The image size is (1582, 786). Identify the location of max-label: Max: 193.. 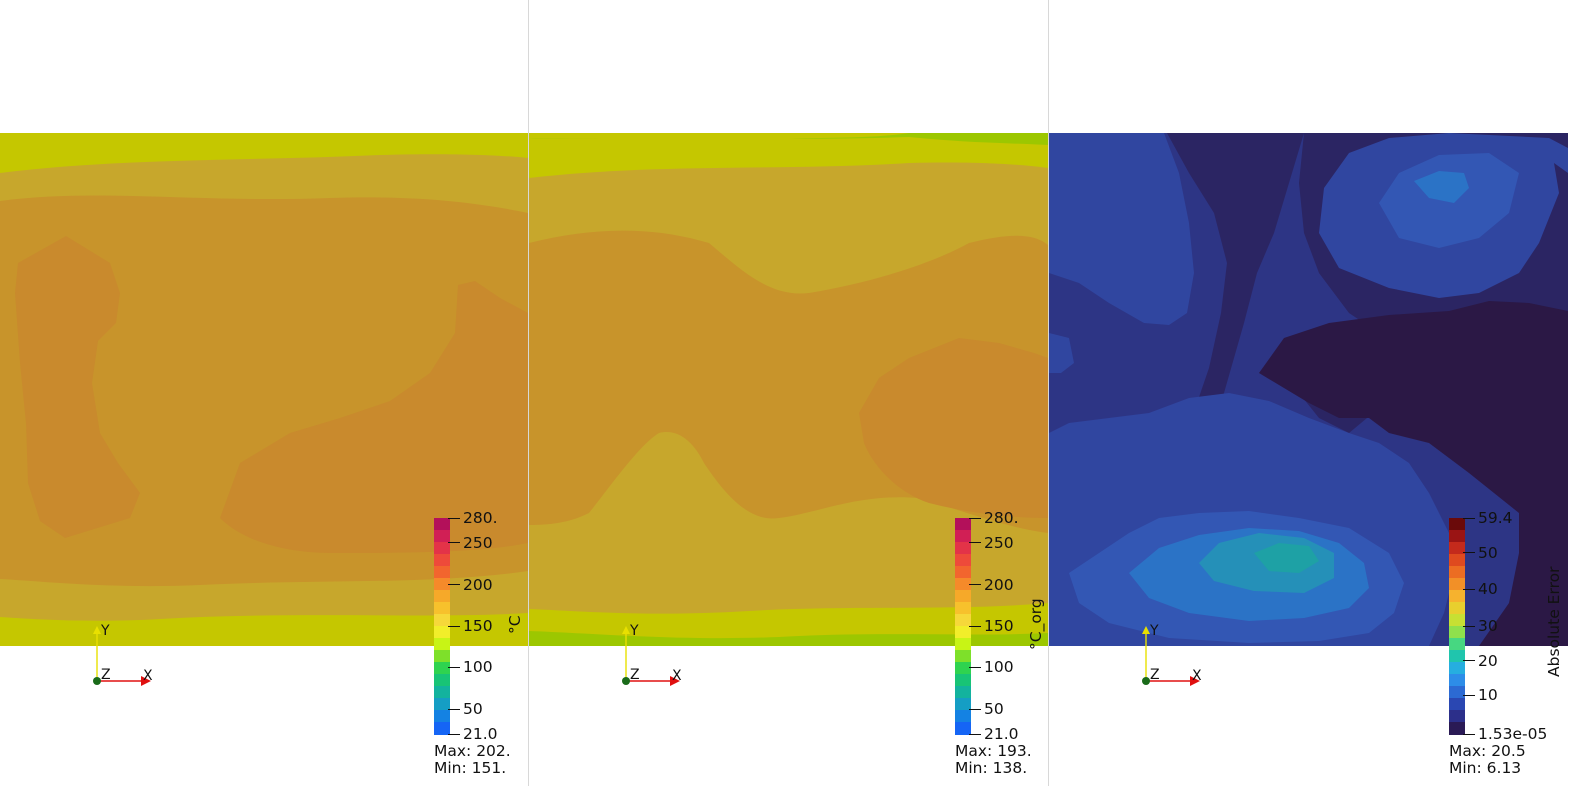
(993, 751).